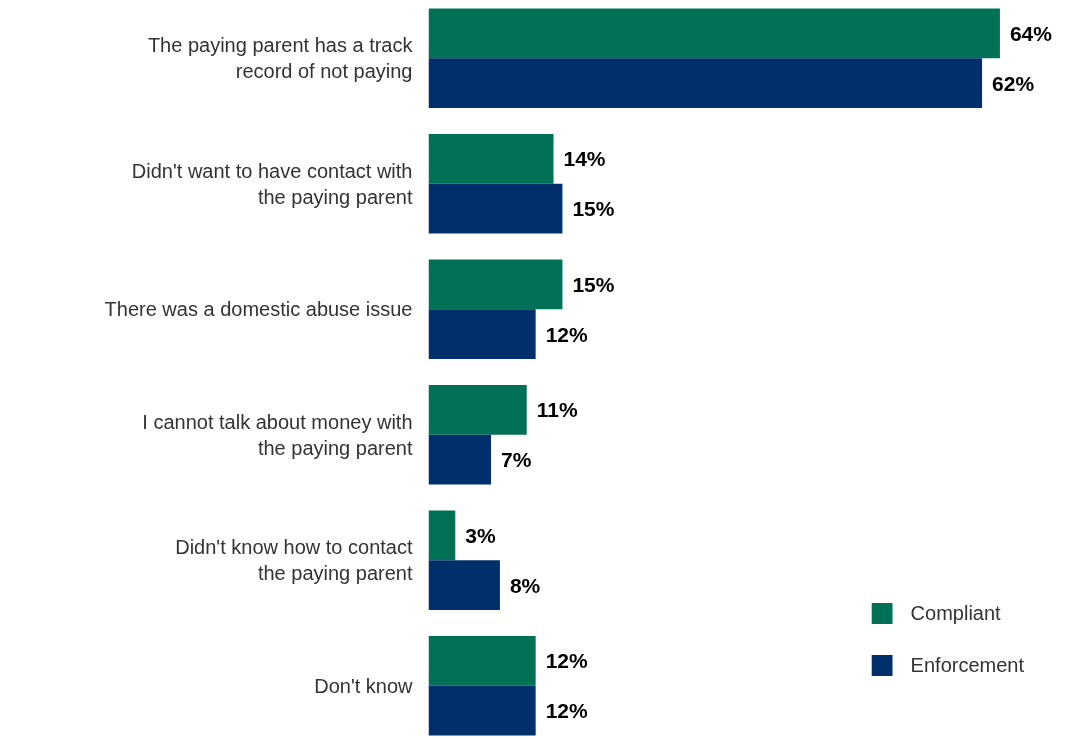 Image resolution: width=1084 pixels, height=738 pixels. What do you see at coordinates (277, 434) in the screenshot?
I see `y-tick-label: I cannot talk about money with the paying parent` at bounding box center [277, 434].